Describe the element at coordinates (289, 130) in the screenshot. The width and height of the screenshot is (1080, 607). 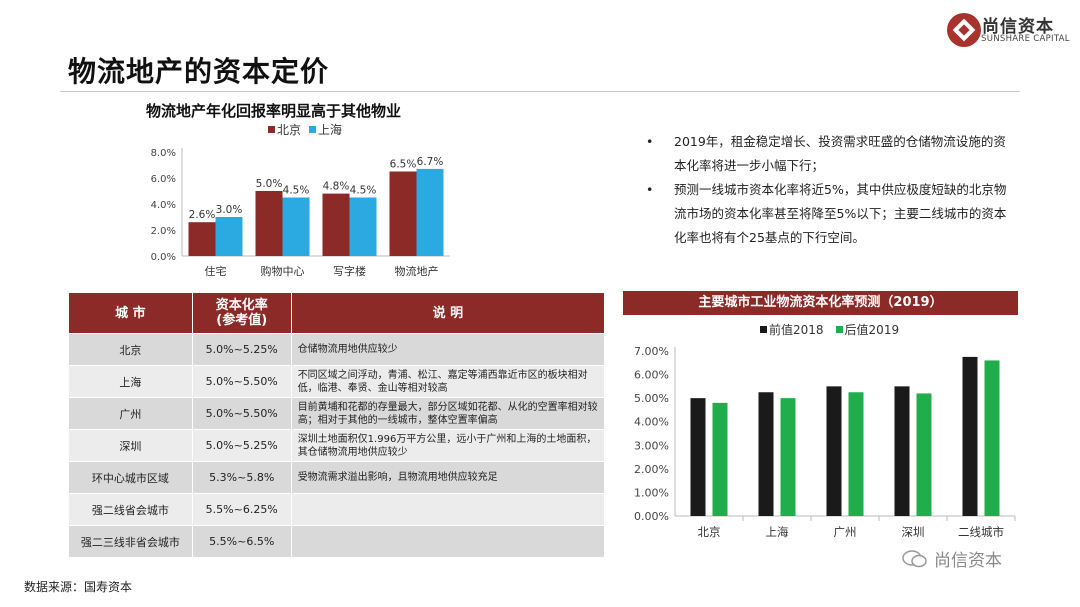
I see `legend-label: 北京` at that location.